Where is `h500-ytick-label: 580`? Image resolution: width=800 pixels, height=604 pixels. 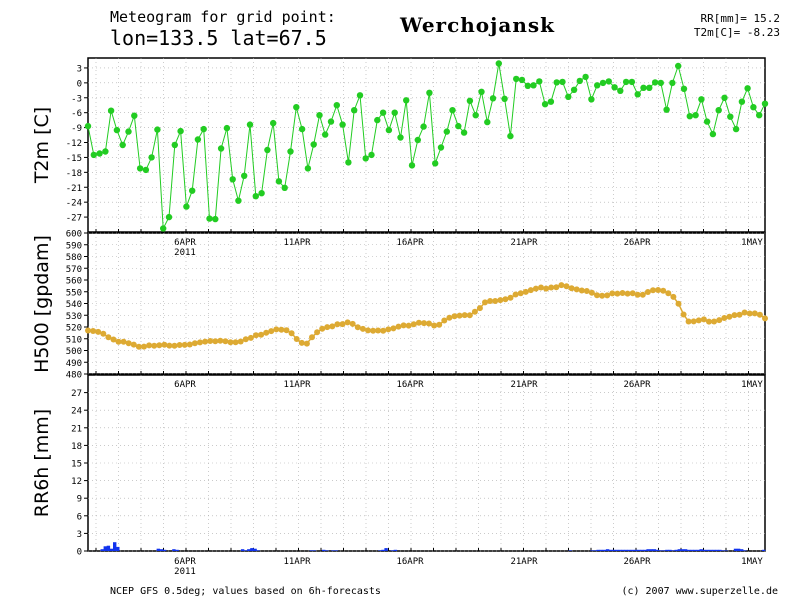 h500-ytick-label: 580 is located at coordinates (74, 258).